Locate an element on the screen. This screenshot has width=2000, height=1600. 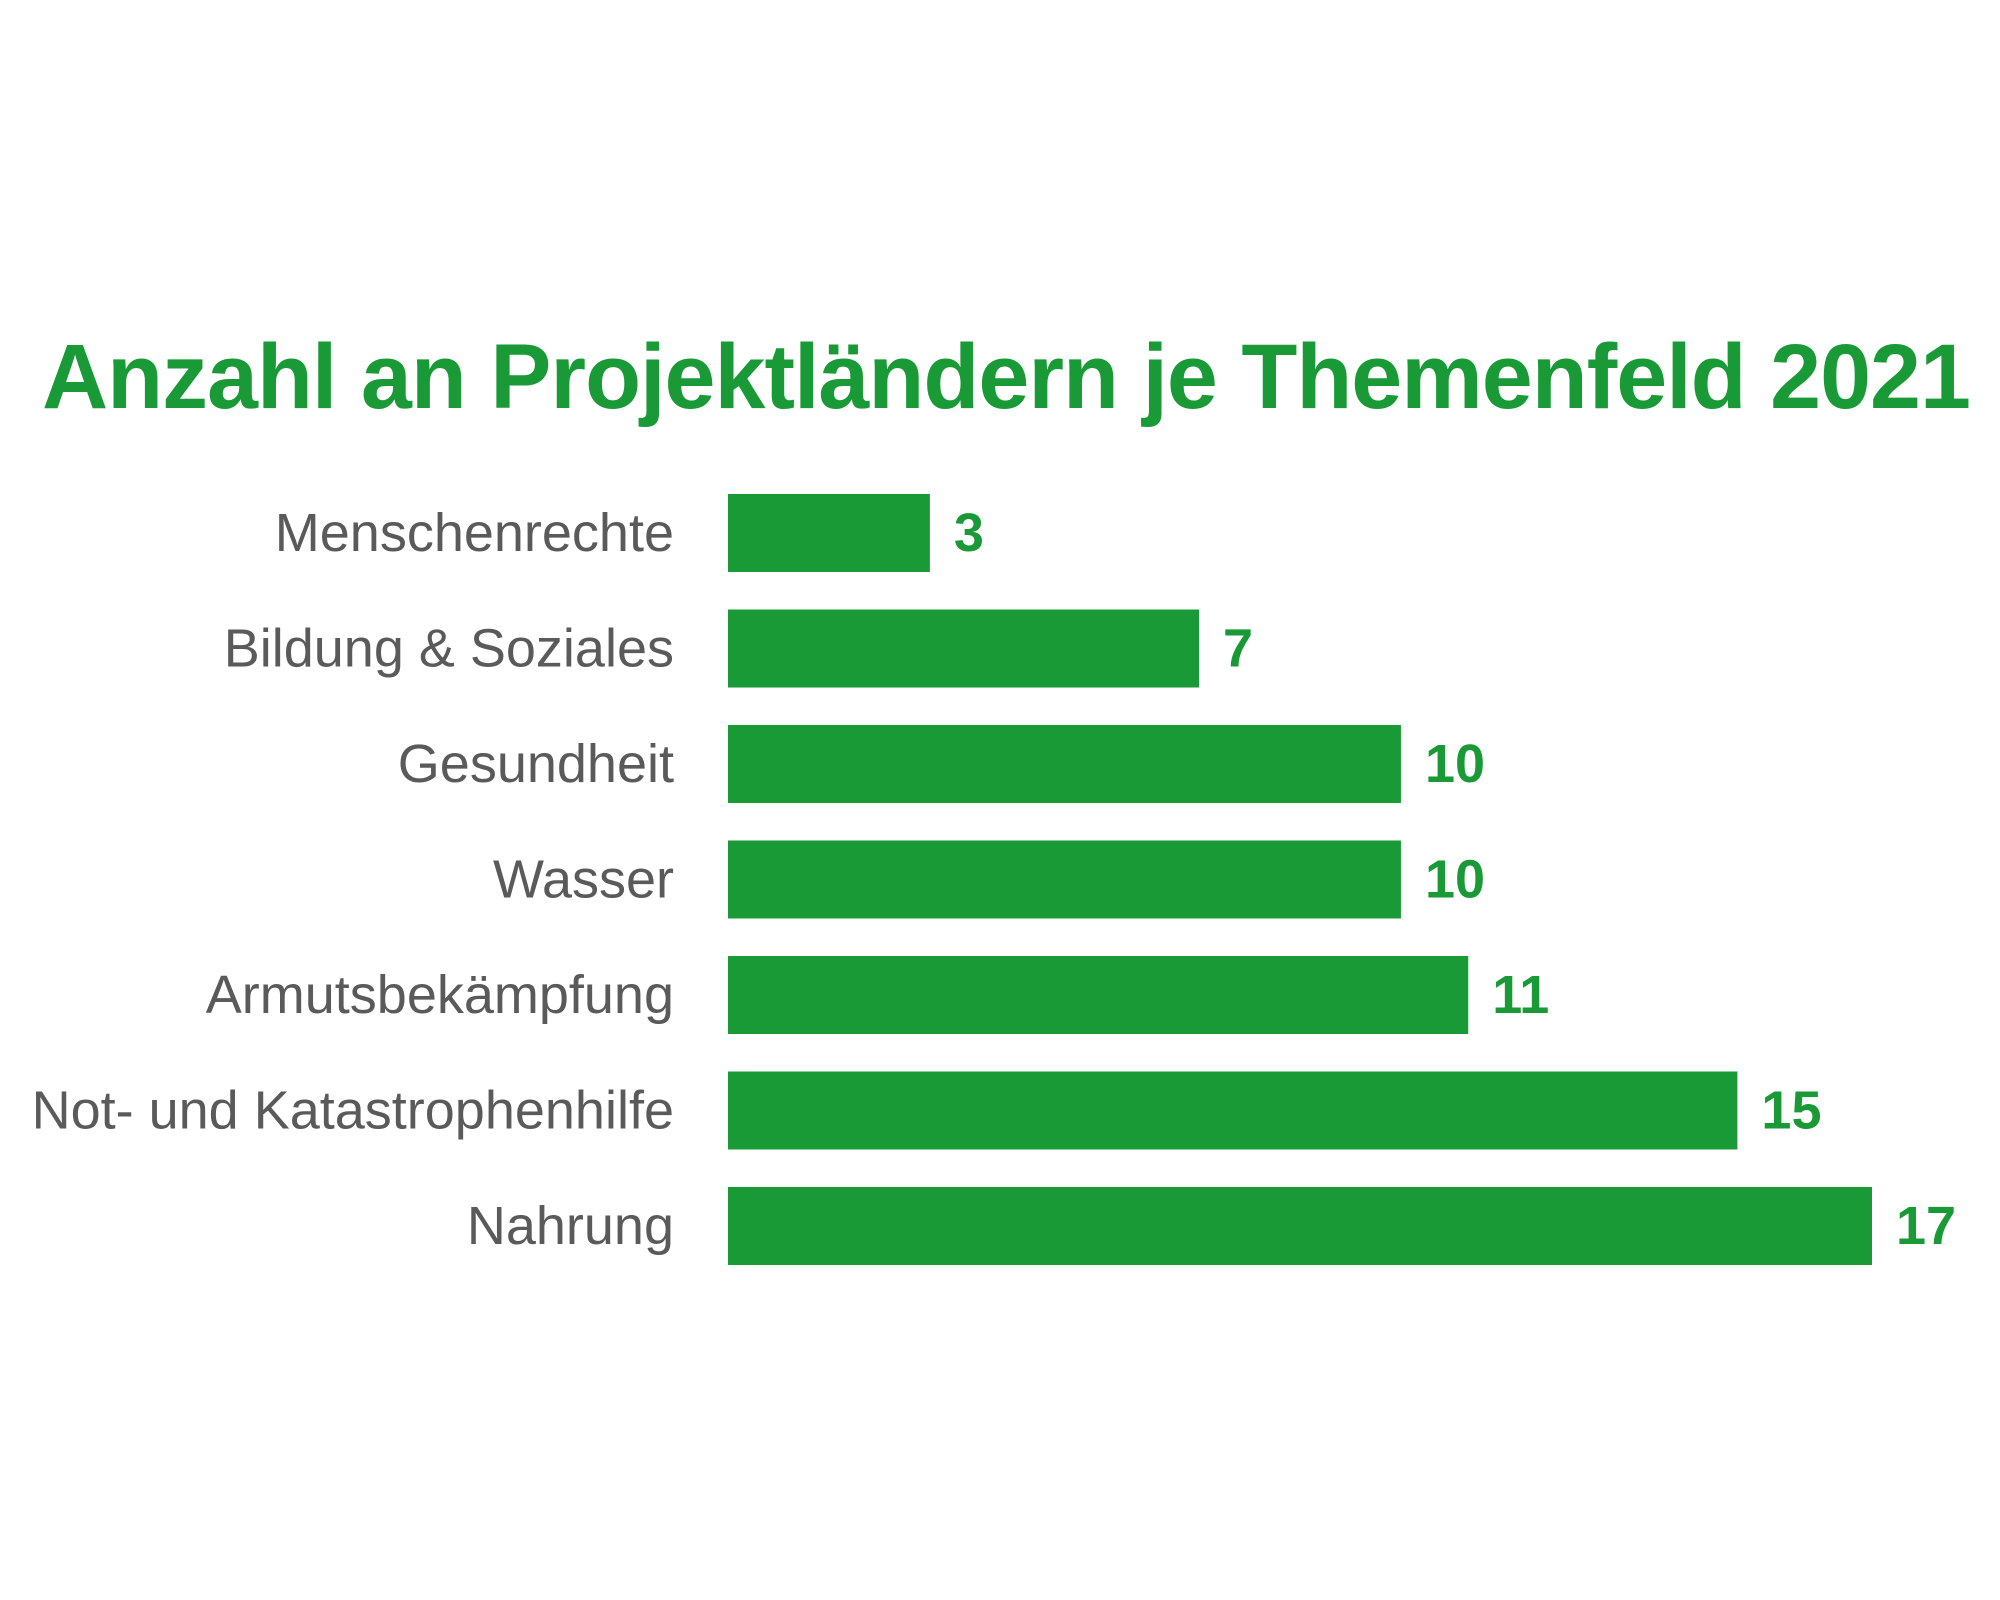
value-label: 11 is located at coordinates (1520, 995).